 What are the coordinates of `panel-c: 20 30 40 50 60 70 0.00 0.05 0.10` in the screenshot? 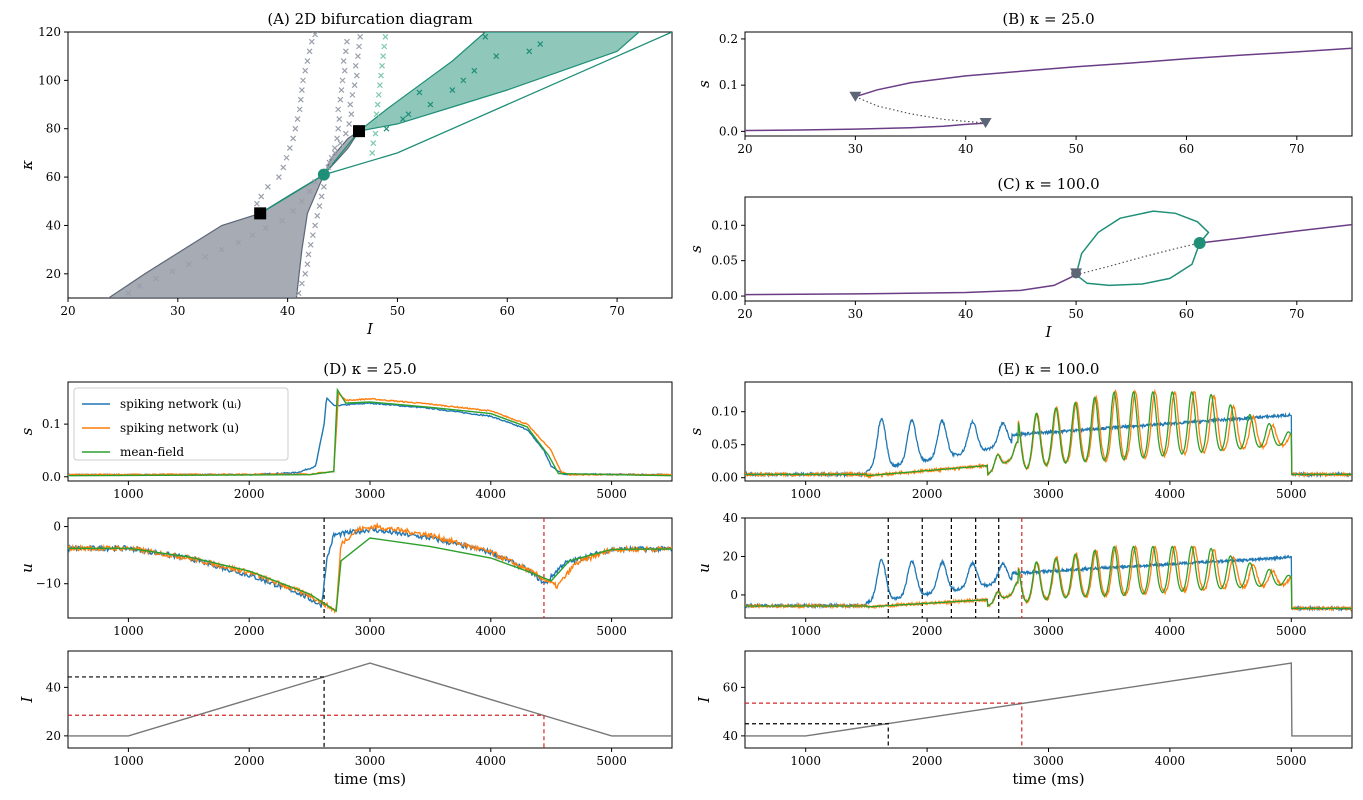 It's located at (1032, 258).